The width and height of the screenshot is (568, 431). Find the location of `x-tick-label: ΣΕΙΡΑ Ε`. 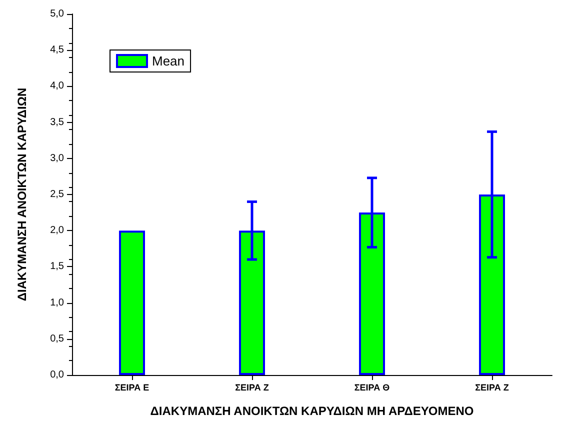

x-tick-label: ΣΕΙΡΑ Ε is located at coordinates (132, 387).